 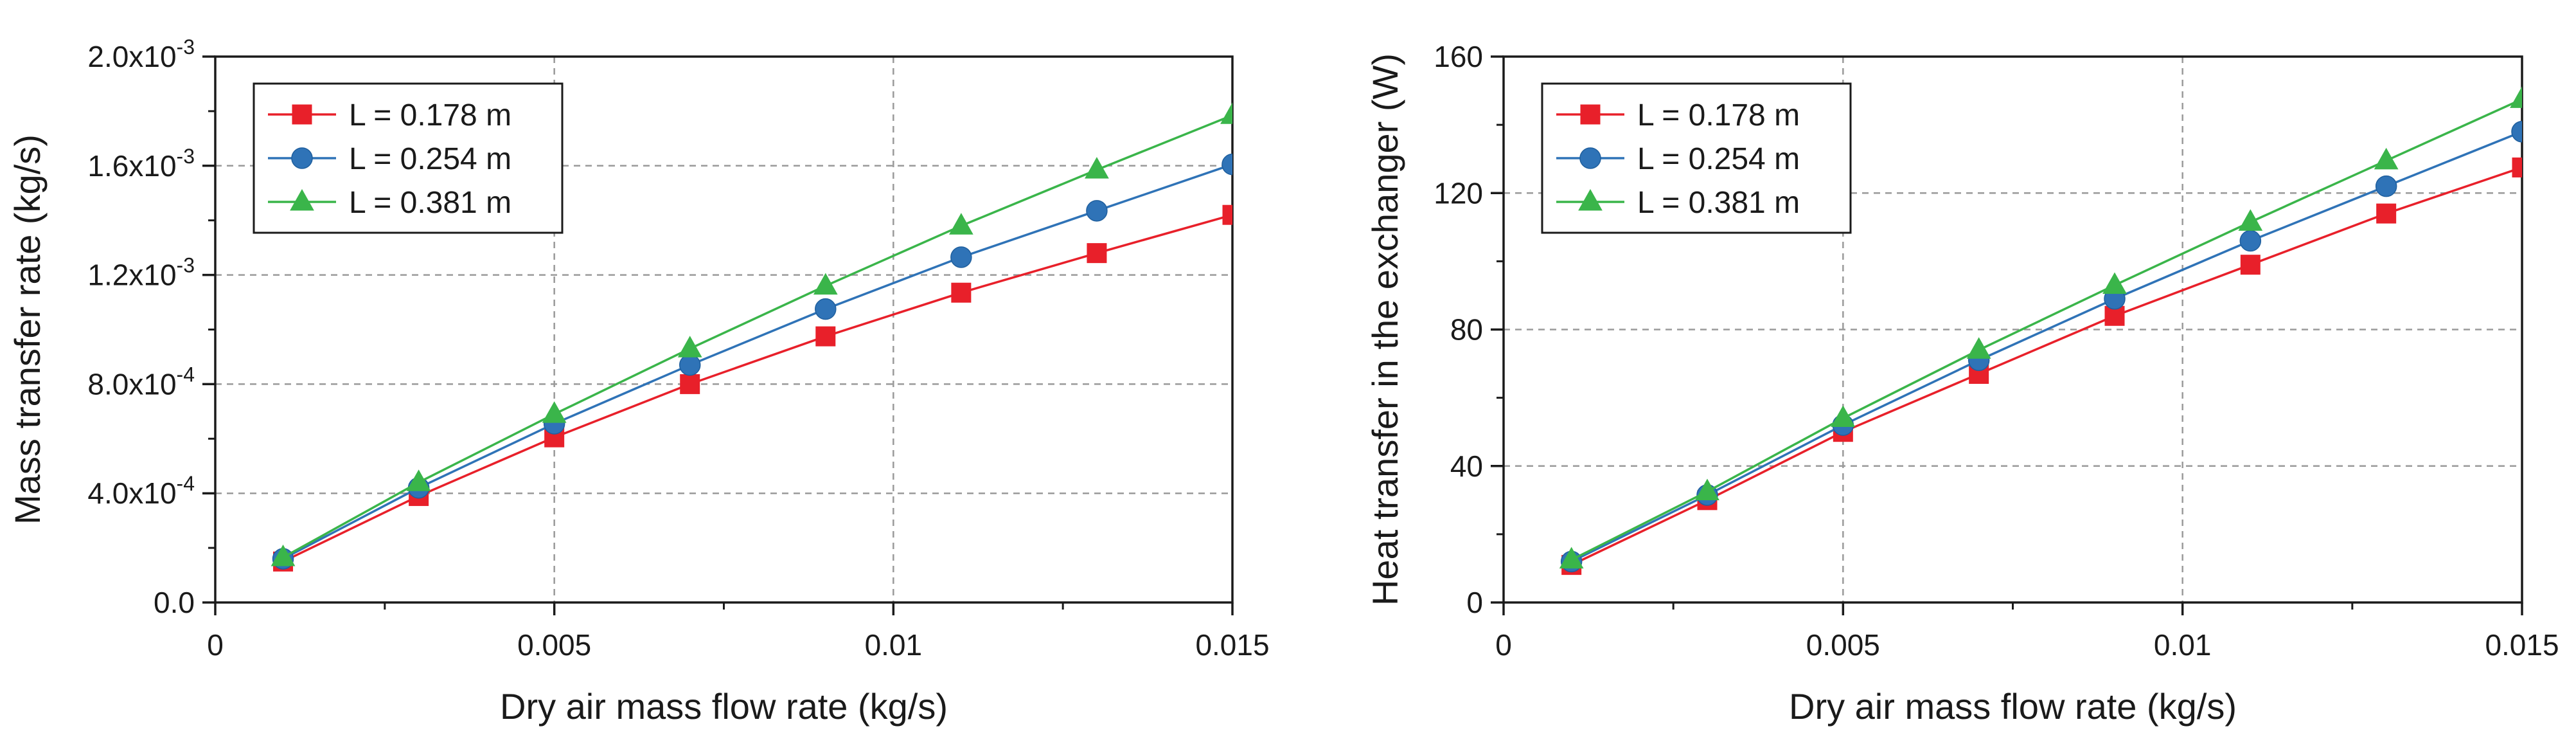 What do you see at coordinates (132, 56) in the screenshot?
I see `y-tick-base: 2.0x10` at bounding box center [132, 56].